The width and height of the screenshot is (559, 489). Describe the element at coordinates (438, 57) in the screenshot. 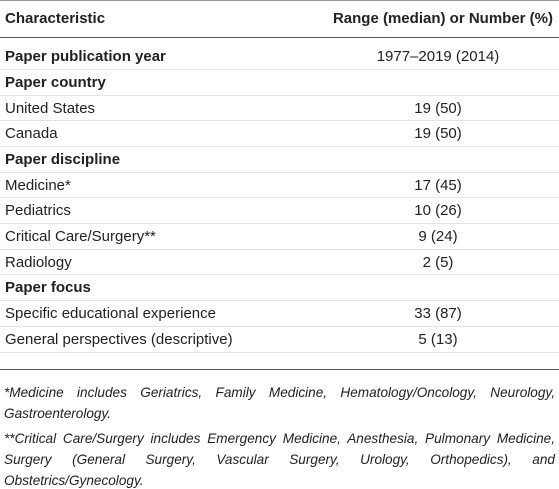

I see `cell-value: 1977–2019 (2014)` at that location.